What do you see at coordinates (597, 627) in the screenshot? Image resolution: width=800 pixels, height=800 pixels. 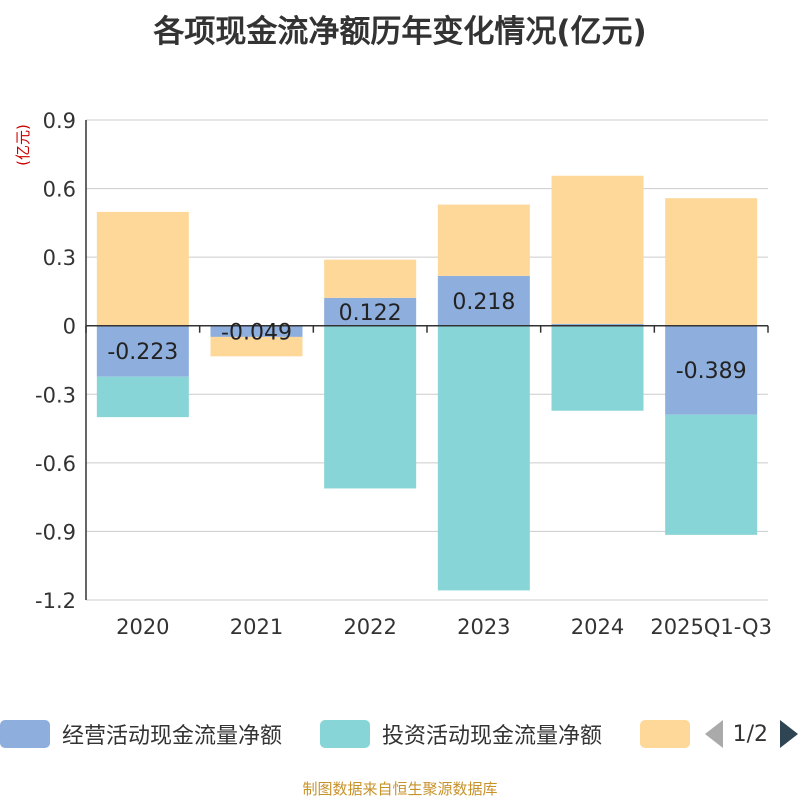 I see `x-tick-label: 2024` at bounding box center [597, 627].